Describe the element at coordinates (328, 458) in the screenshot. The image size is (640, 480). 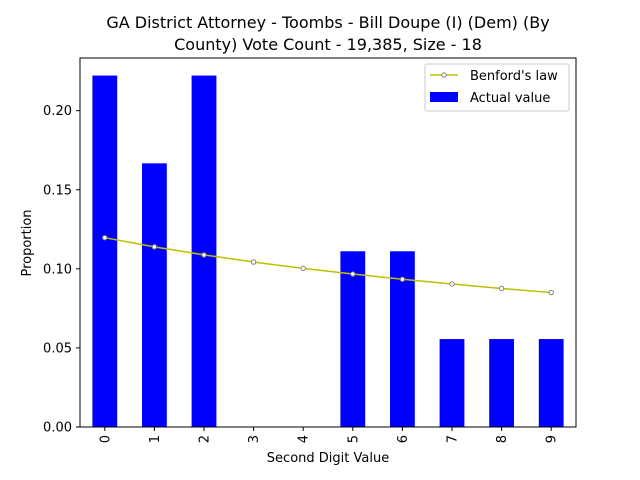
I see `x-axis-label: Second Digit Value` at that location.